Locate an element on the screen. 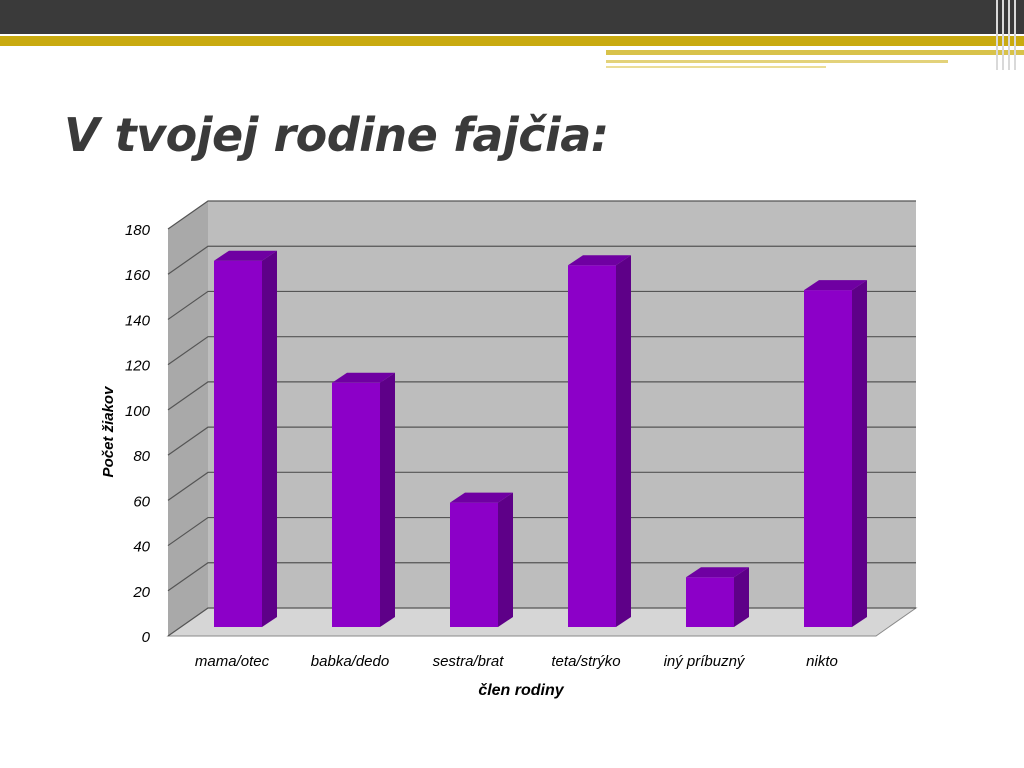  x-axis-label: člen rodiny is located at coordinates (521, 690).